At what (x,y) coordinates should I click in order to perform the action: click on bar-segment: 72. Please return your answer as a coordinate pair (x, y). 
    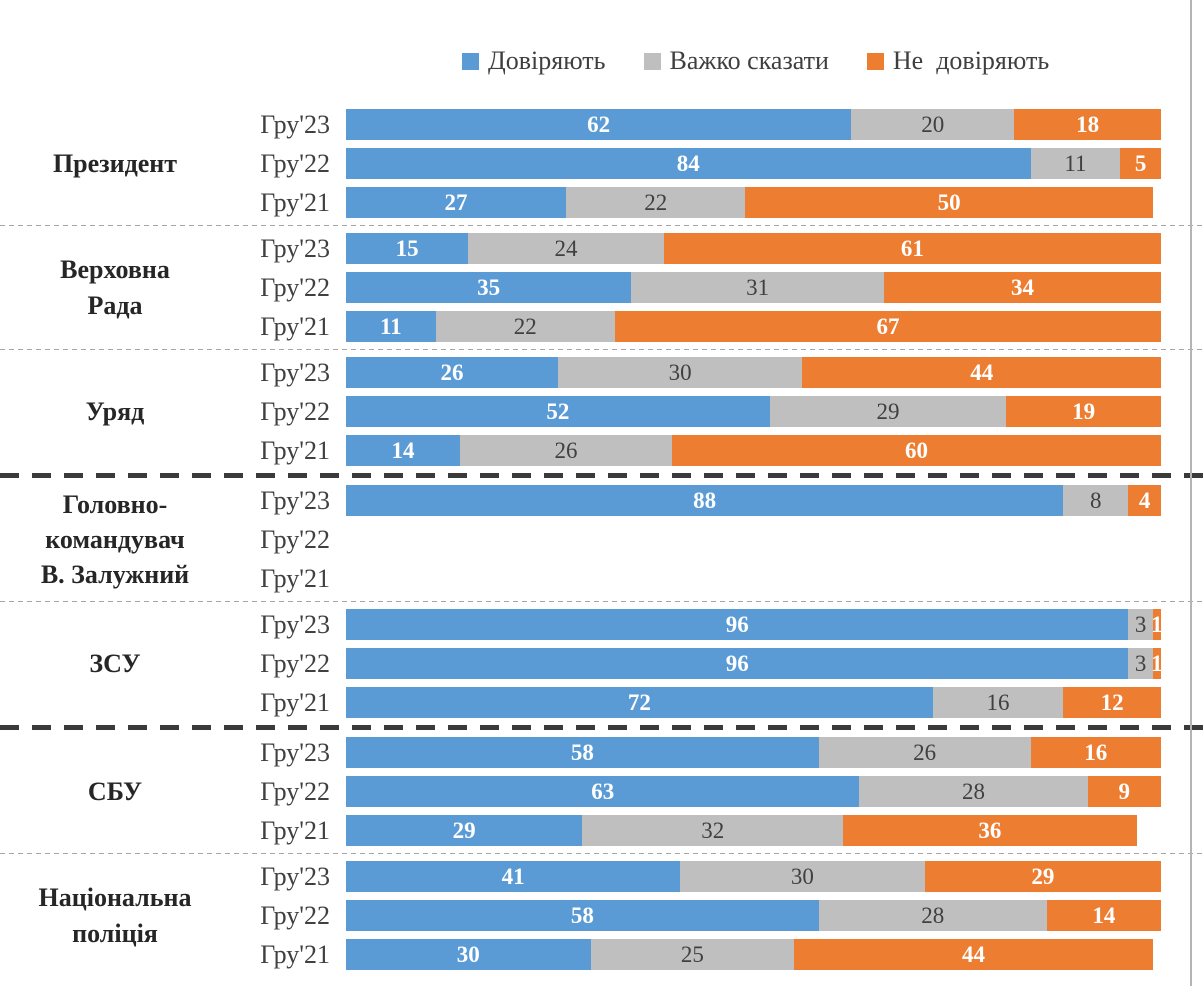
    Looking at the image, I should click on (639, 702).